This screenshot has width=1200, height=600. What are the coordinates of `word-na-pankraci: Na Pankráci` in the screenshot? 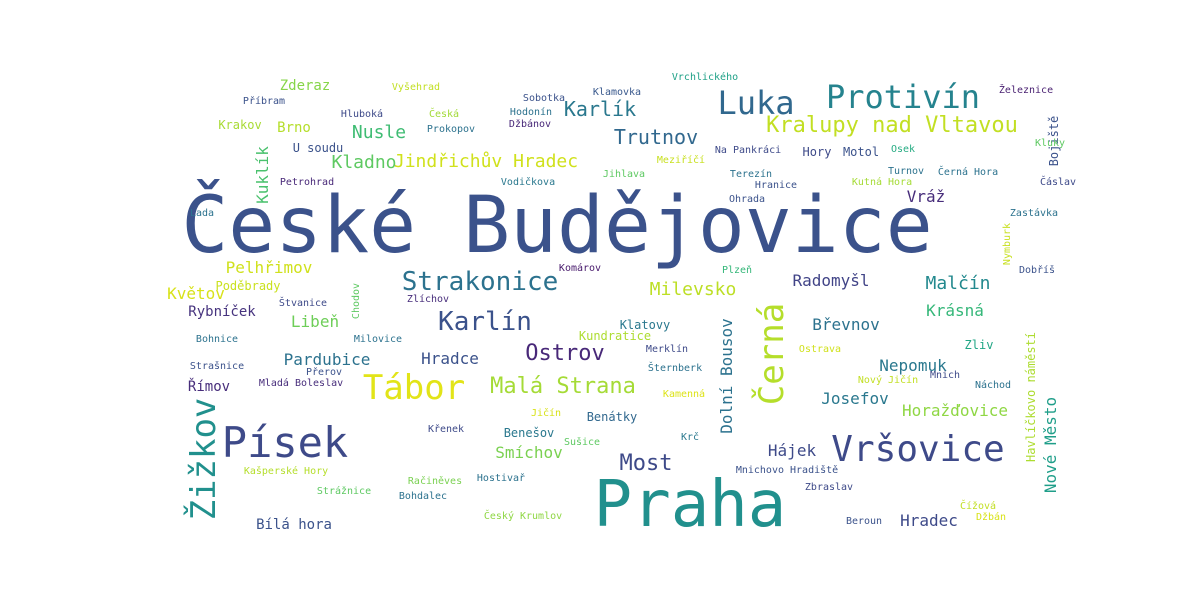 It's located at (748, 150).